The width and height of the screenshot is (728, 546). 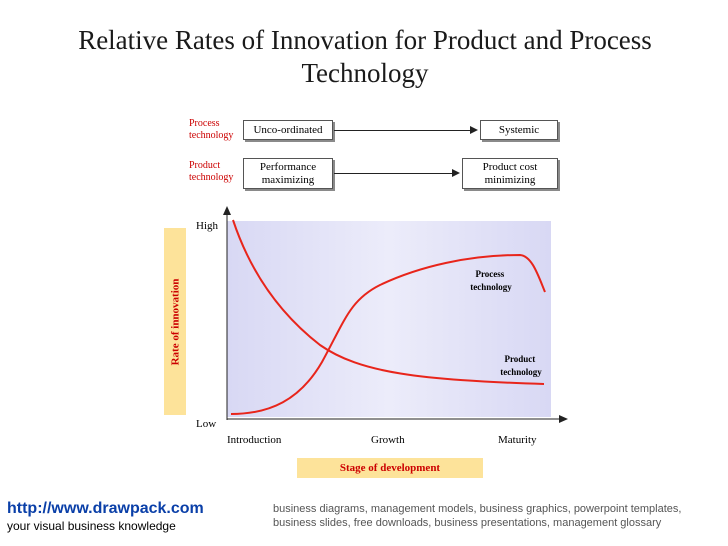 What do you see at coordinates (254, 440) in the screenshot?
I see `x-tick-introduction: Introduction` at bounding box center [254, 440].